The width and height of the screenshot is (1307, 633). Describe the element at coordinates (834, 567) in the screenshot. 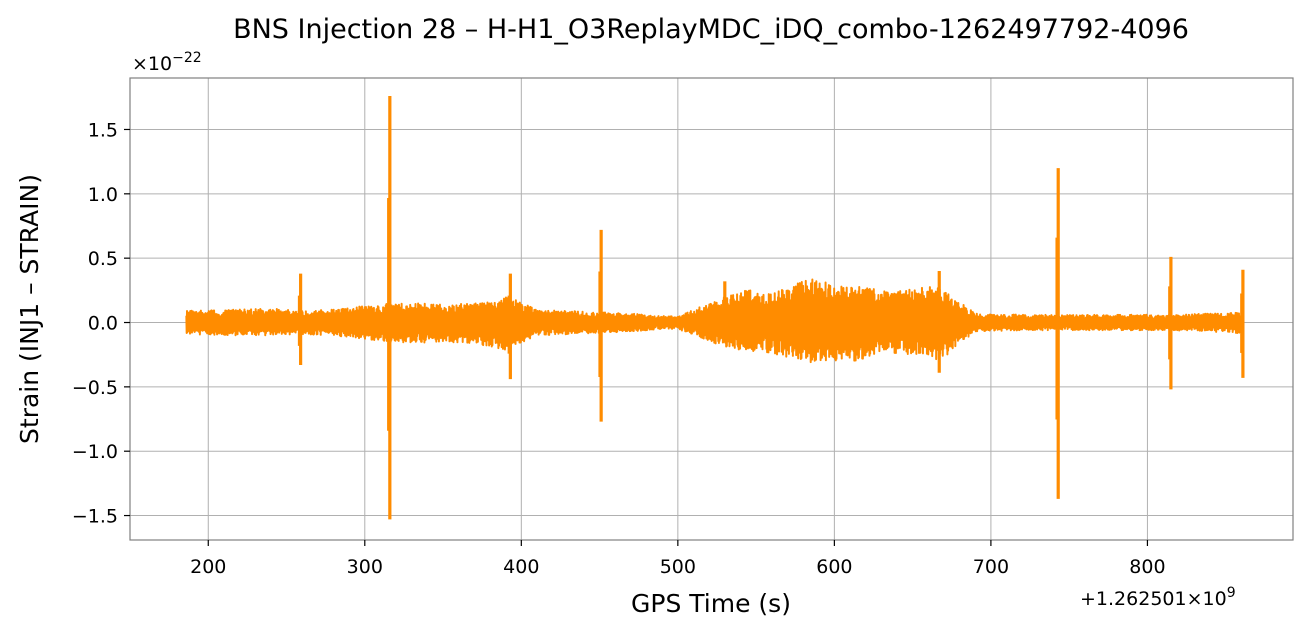

I see `x-tick-label: 600` at that location.